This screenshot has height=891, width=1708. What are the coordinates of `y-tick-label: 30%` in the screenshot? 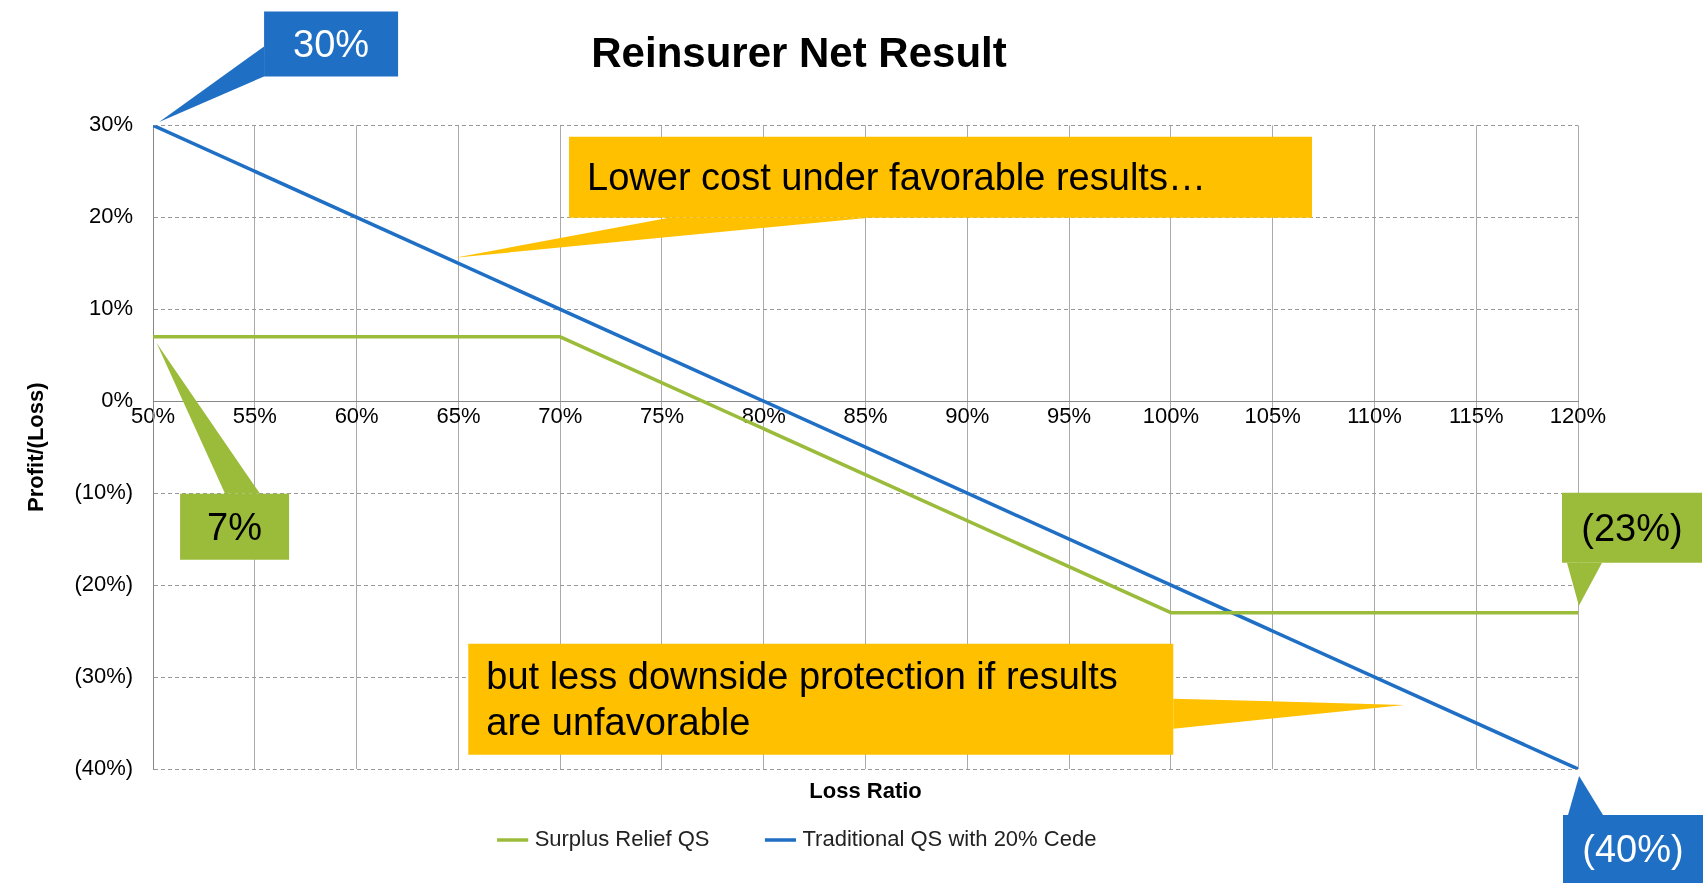 It's located at (111, 124).